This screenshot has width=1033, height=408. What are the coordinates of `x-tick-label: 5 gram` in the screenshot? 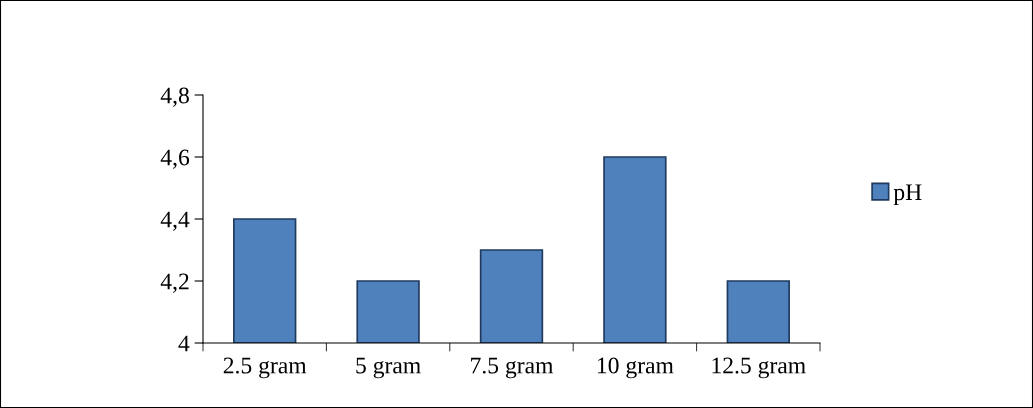 It's located at (388, 368).